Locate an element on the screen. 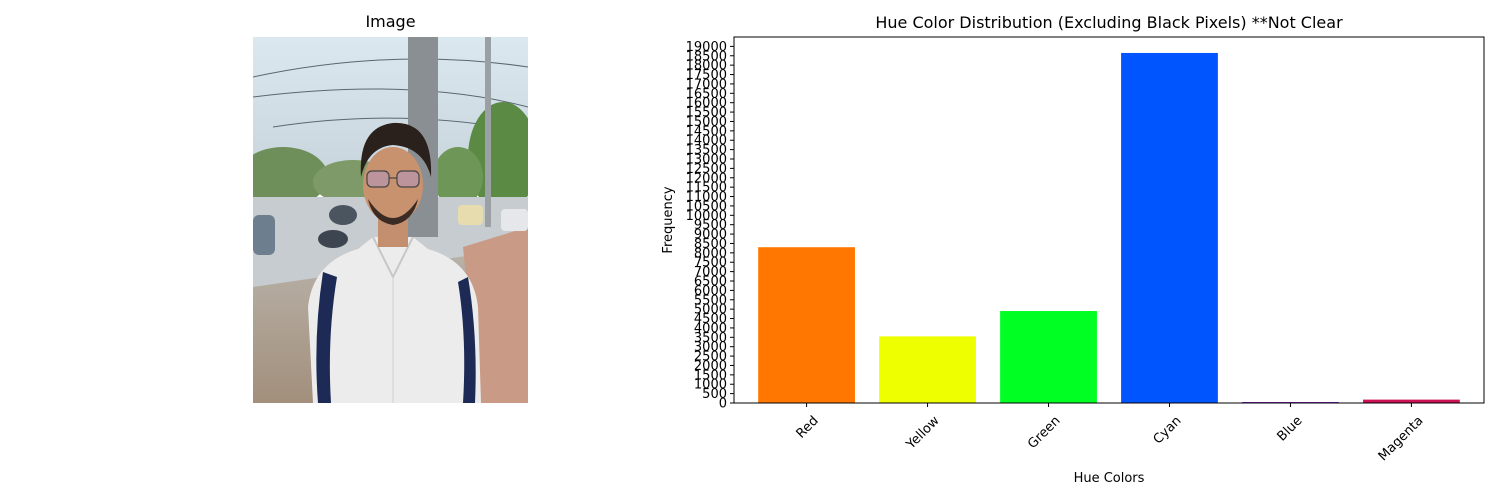 This screenshot has width=1500, height=500. y-tick-label: 13000 is located at coordinates (706, 160).